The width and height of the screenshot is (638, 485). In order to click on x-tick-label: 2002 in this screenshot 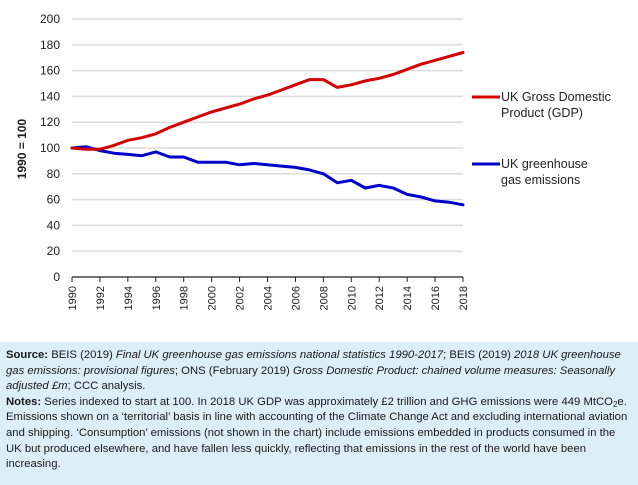, I will do `click(241, 298)`.